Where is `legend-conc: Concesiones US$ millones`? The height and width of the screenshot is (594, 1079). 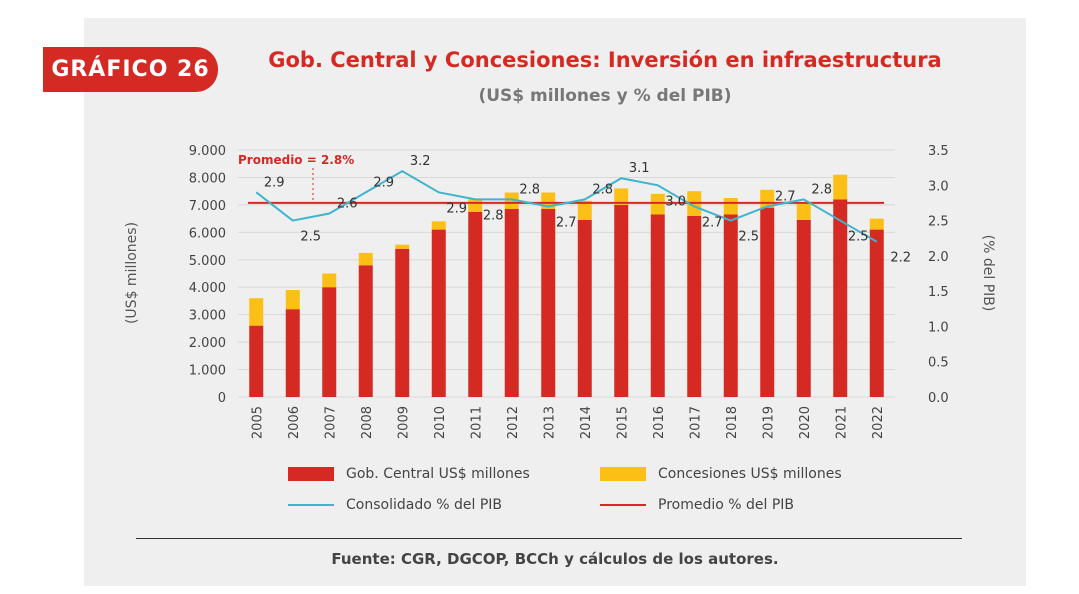 legend-conc: Concesiones US$ millones is located at coordinates (721, 474).